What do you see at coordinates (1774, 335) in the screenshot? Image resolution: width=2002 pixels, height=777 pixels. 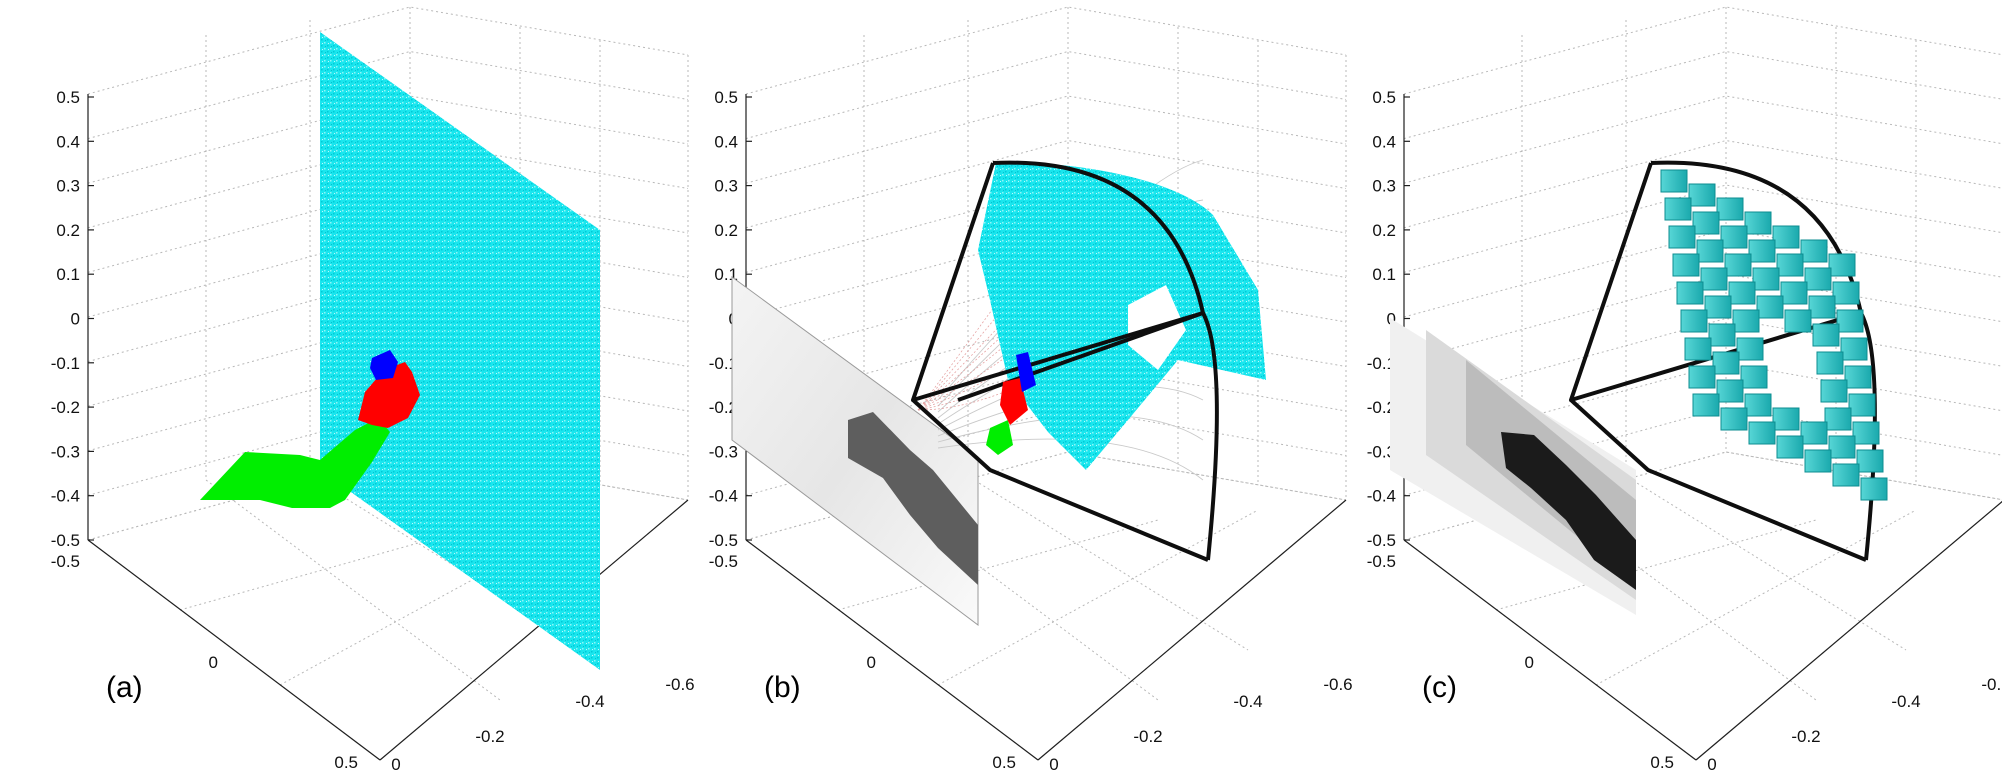 I see `voxel-cloud` at bounding box center [1774, 335].